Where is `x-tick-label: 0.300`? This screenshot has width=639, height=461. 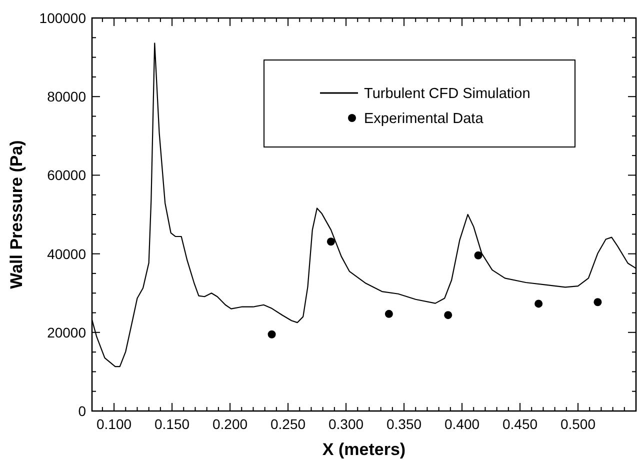
x-tick-label: 0.300 is located at coordinates (346, 424).